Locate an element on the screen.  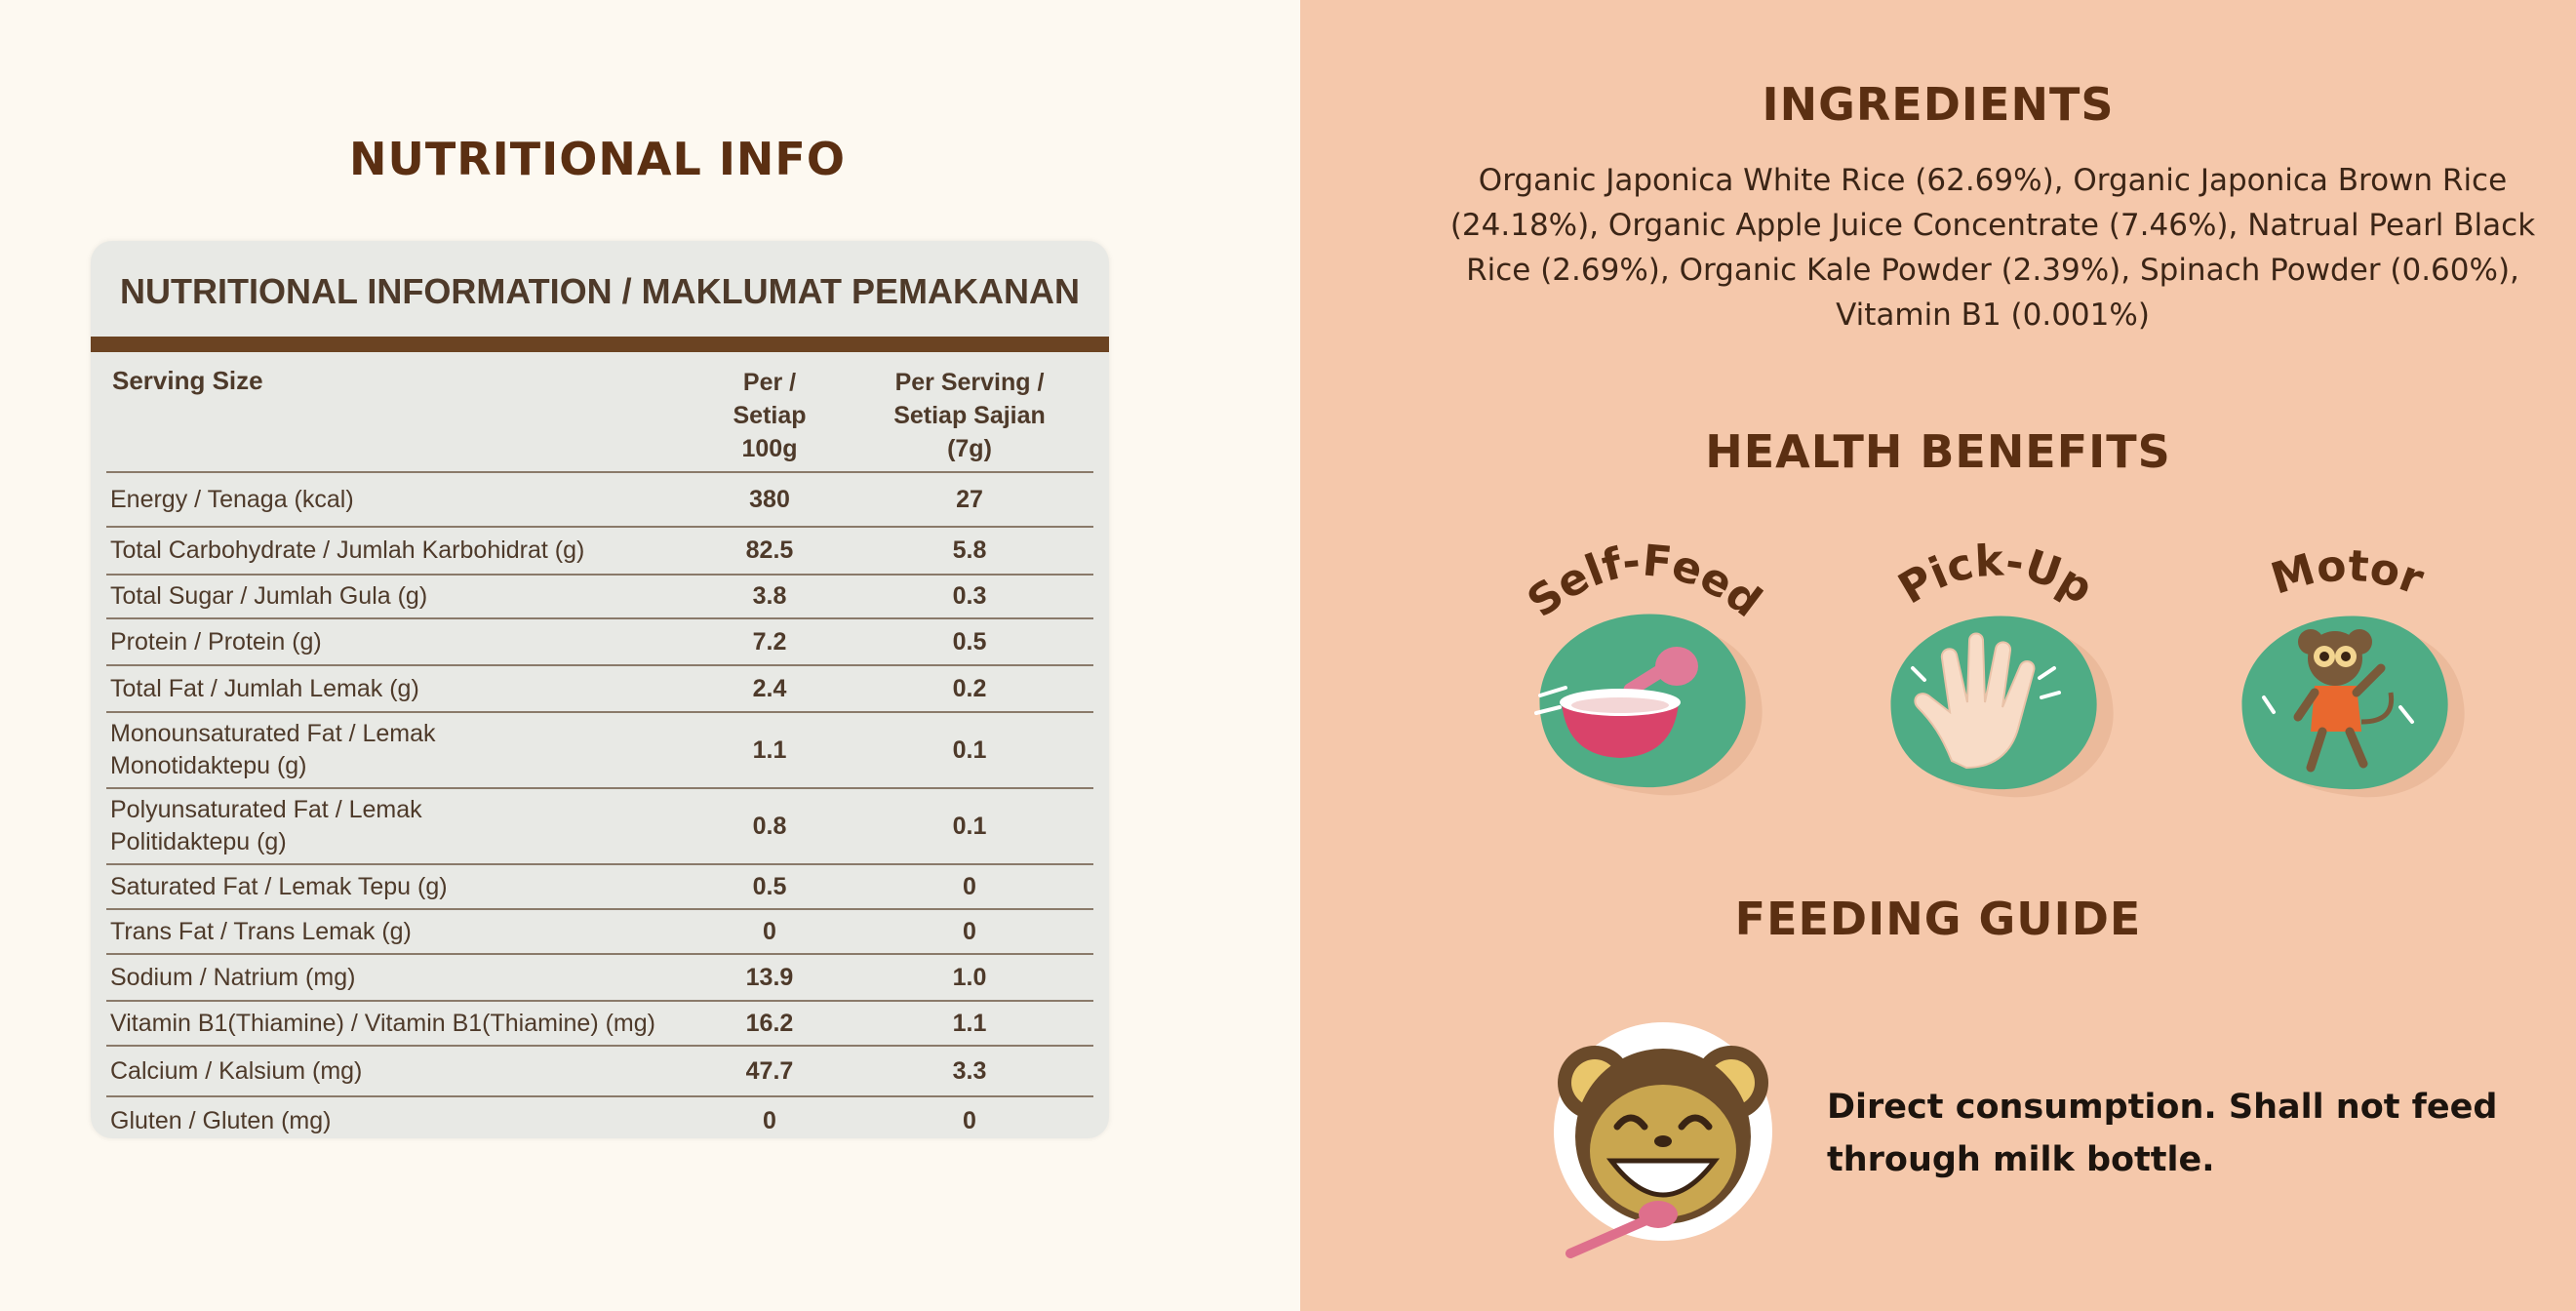
per-100g-value: 380 is located at coordinates (769, 499).